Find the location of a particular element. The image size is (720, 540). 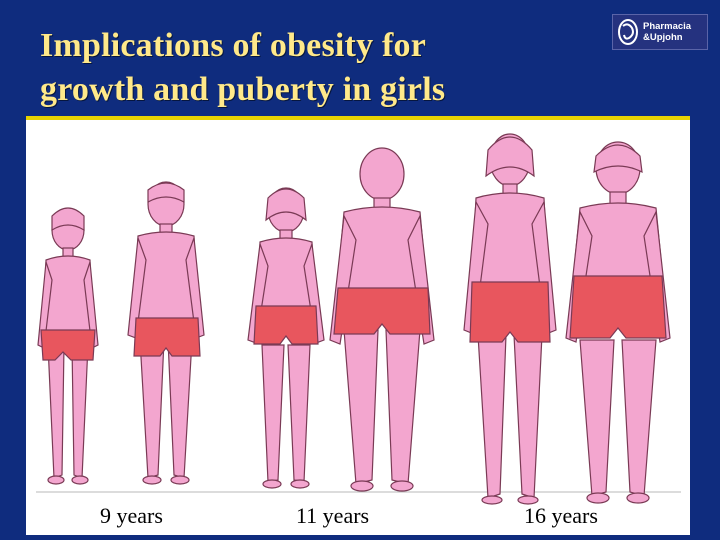

logo-line-1: Pharmacia is located at coordinates (667, 26).